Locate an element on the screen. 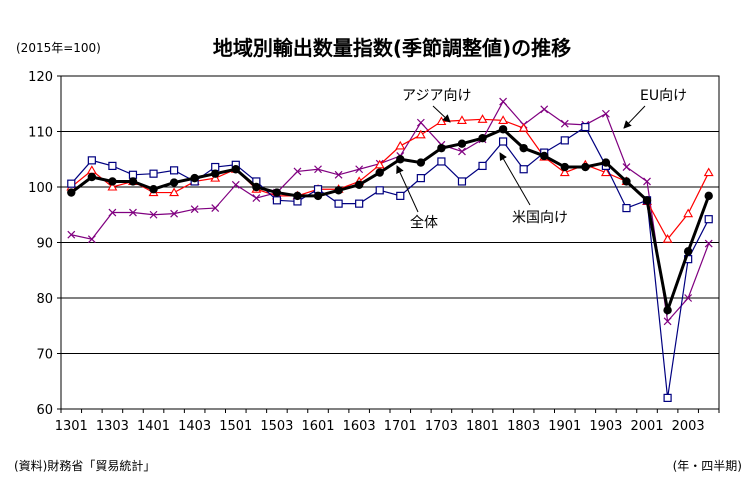  x-tick-label: 1603 is located at coordinates (359, 426).